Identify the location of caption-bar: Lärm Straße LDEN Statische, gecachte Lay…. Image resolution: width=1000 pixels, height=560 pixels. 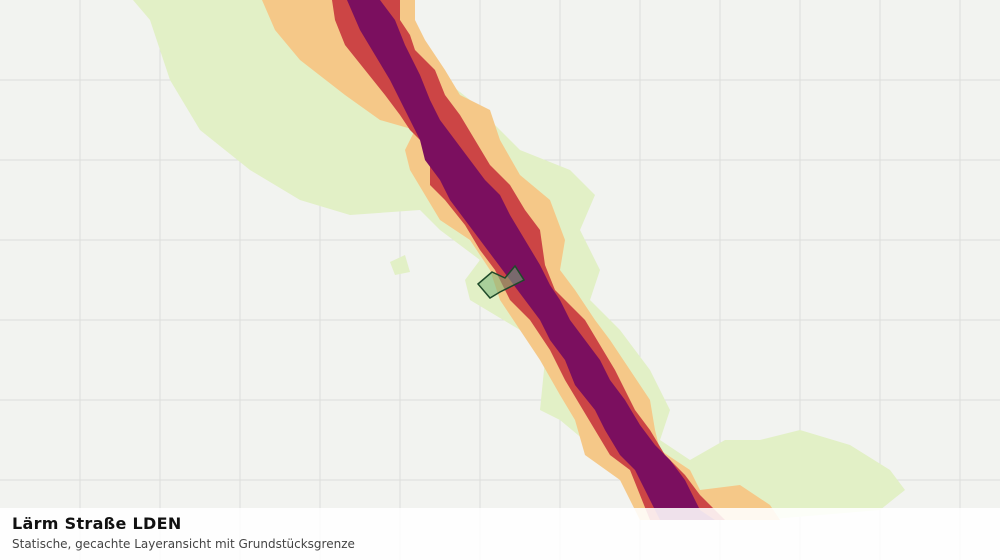
(500, 534).